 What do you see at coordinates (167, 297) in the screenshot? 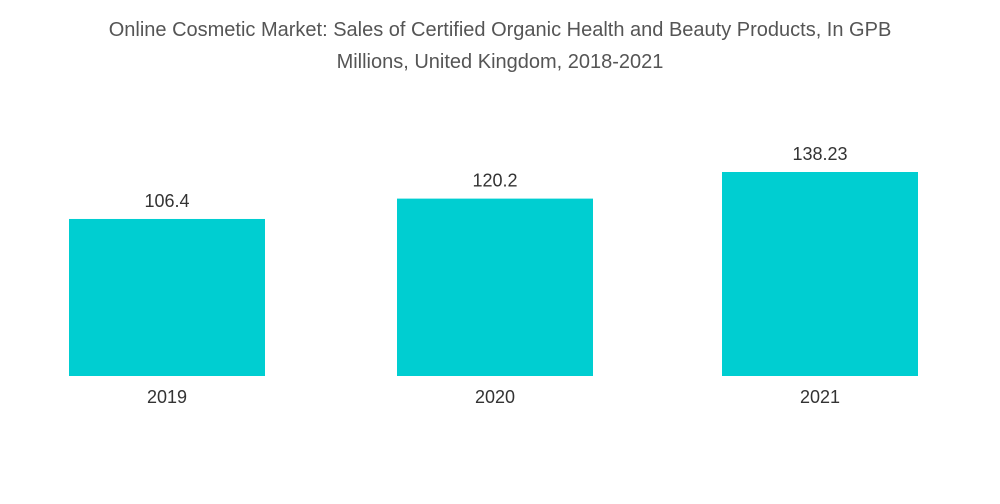
I see `bar-2019` at bounding box center [167, 297].